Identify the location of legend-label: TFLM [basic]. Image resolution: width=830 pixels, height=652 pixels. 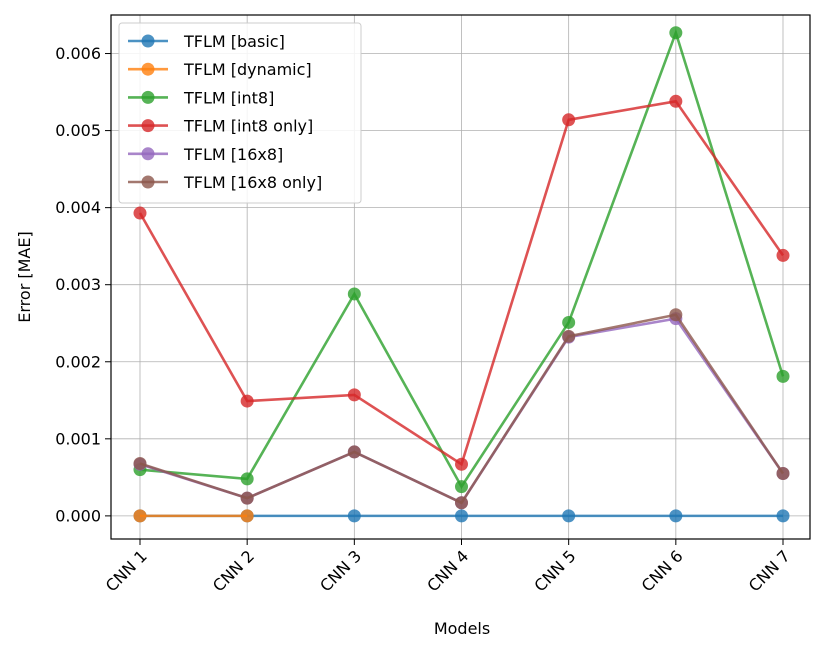
(234, 41).